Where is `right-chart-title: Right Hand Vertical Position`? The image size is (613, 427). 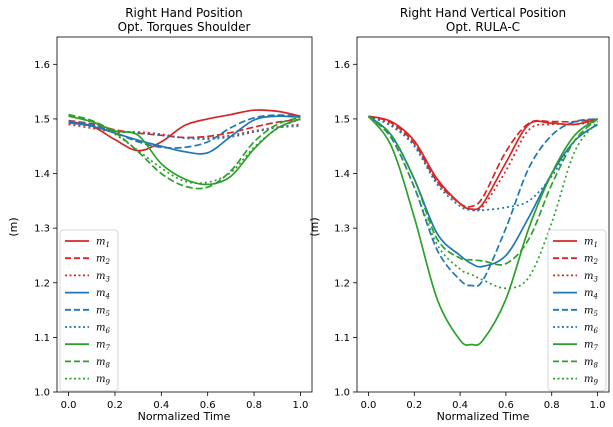
right-chart-title: Right Hand Vertical Position is located at coordinates (483, 13).